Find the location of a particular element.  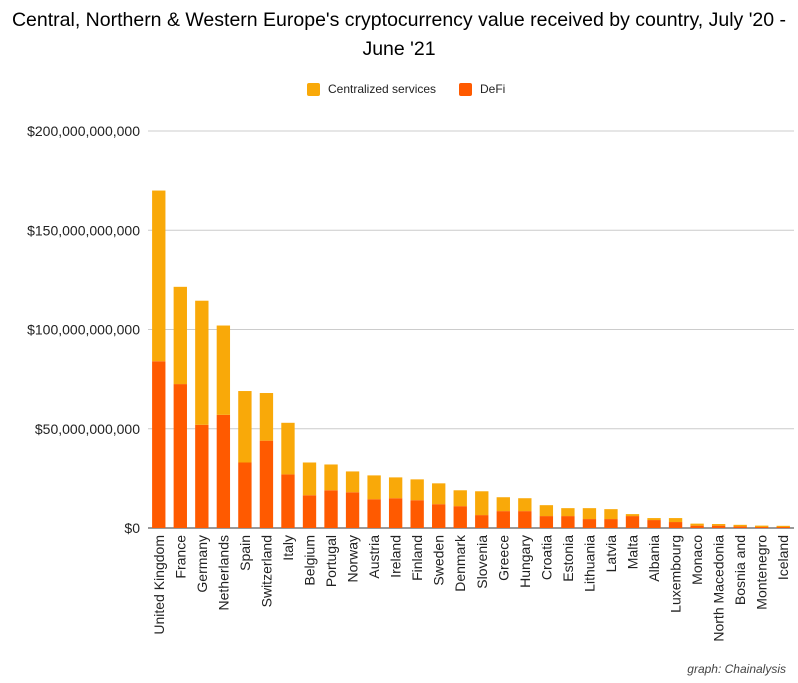

x-tick-label: France is located at coordinates (180, 557).